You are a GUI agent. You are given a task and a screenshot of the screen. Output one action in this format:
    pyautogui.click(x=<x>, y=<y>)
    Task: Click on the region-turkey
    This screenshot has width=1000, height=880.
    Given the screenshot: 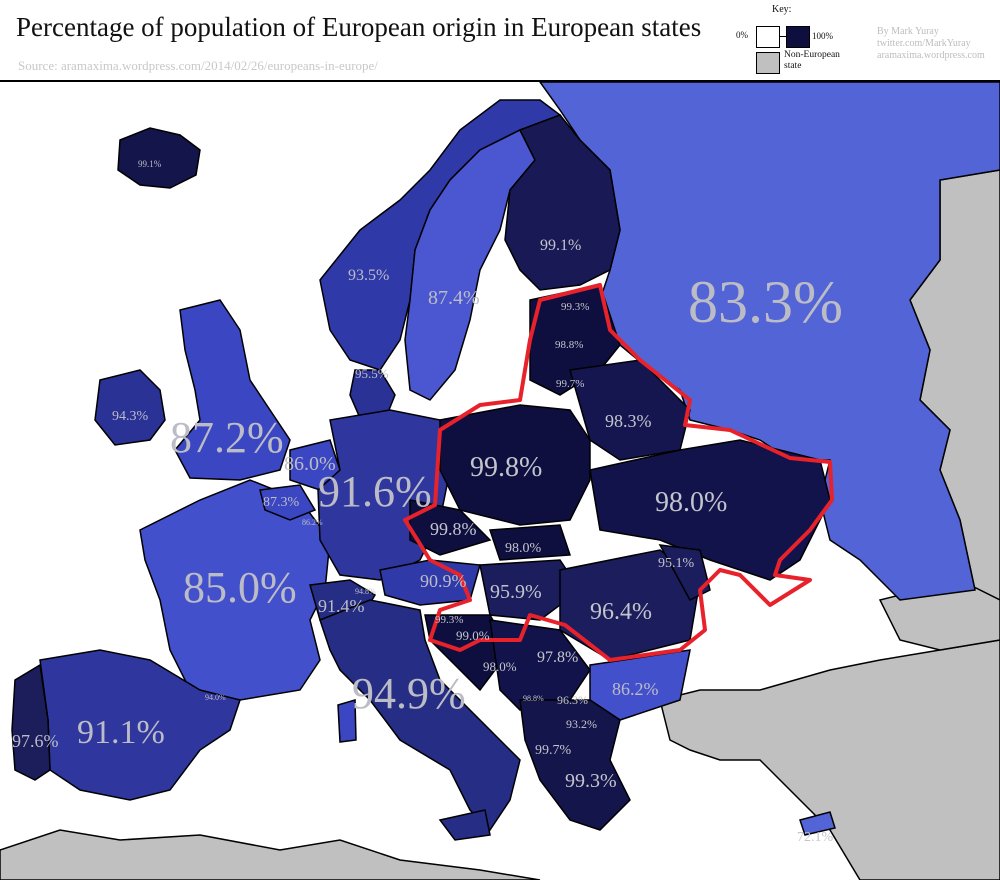 What is the action you would take?
    pyautogui.click(x=829, y=759)
    